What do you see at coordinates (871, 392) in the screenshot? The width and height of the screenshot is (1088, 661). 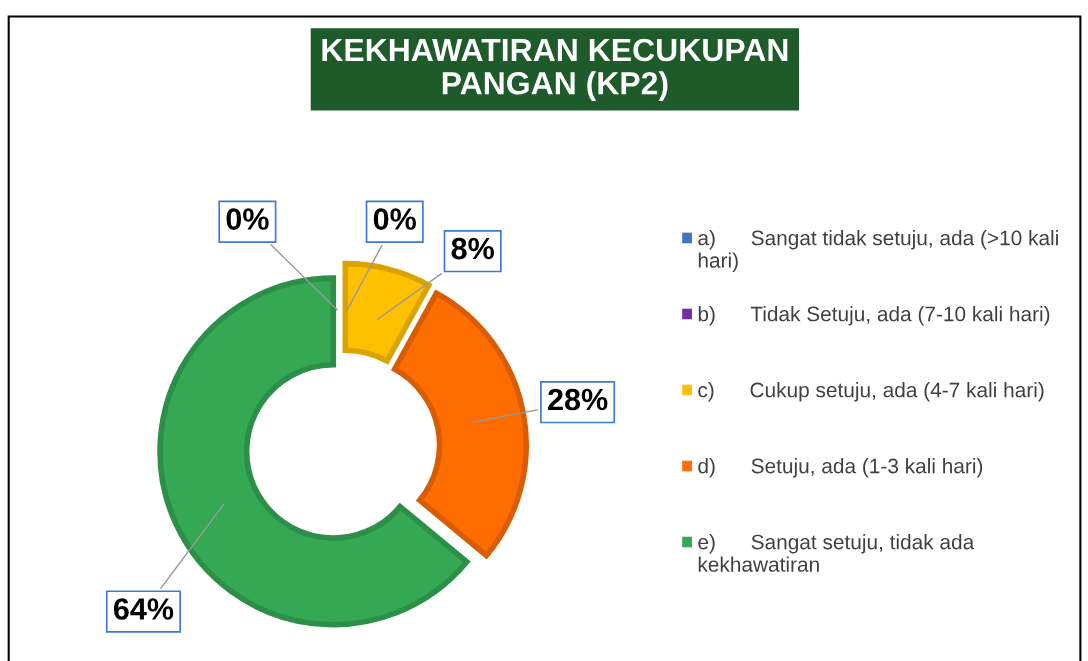 I see `legend-label: c) Cukup setuju, ada (4-7 kali hari)` at bounding box center [871, 392].